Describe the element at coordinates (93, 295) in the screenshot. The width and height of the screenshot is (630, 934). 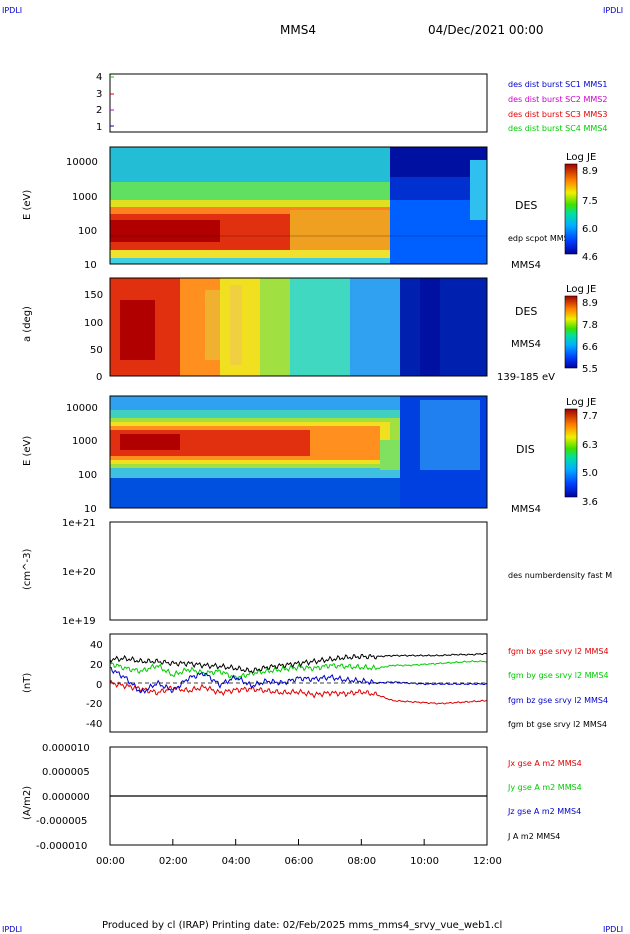
I see `des-pitch-ytick: 150` at that location.